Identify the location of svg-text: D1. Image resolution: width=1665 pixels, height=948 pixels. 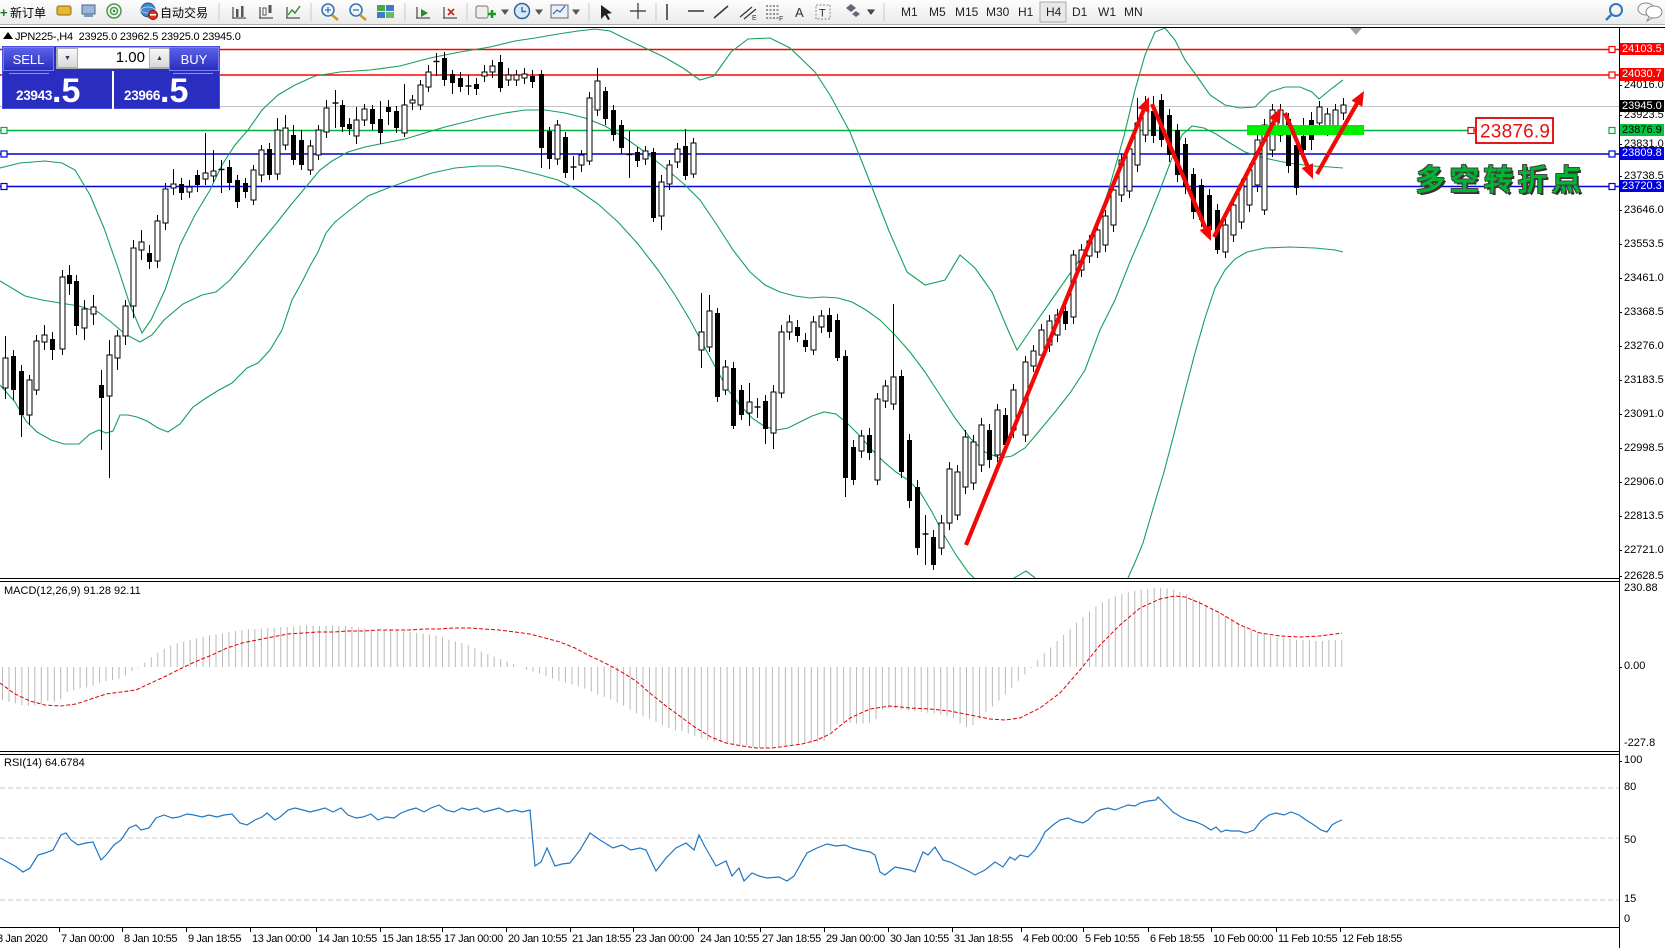
(1080, 12).